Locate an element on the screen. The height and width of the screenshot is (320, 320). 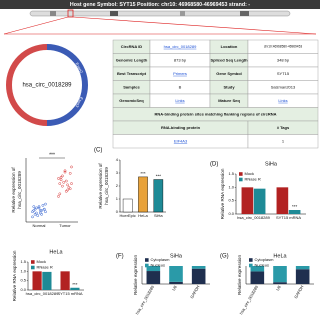
header-bar is located at coordinates (160, 4).